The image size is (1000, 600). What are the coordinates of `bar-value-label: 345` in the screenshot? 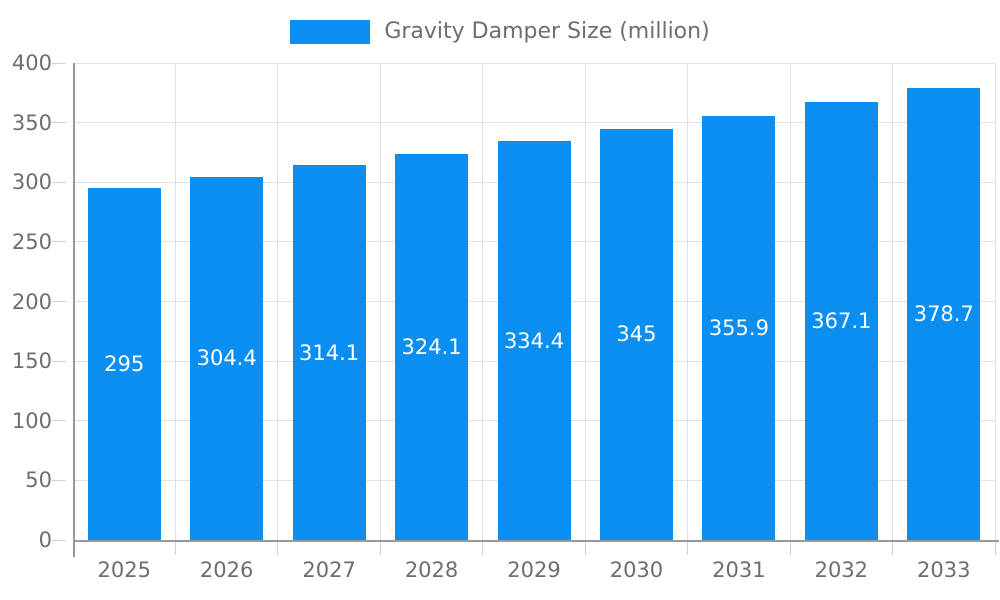 It's located at (636, 334).